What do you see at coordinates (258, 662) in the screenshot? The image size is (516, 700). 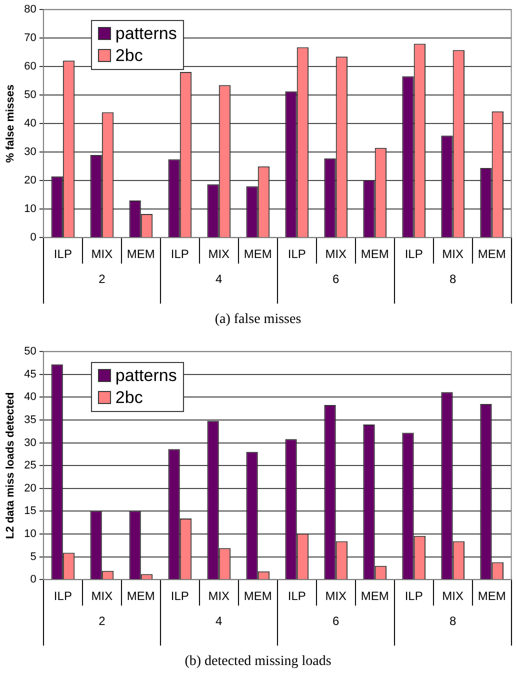 I see `text: (b) detected missing loads` at bounding box center [258, 662].